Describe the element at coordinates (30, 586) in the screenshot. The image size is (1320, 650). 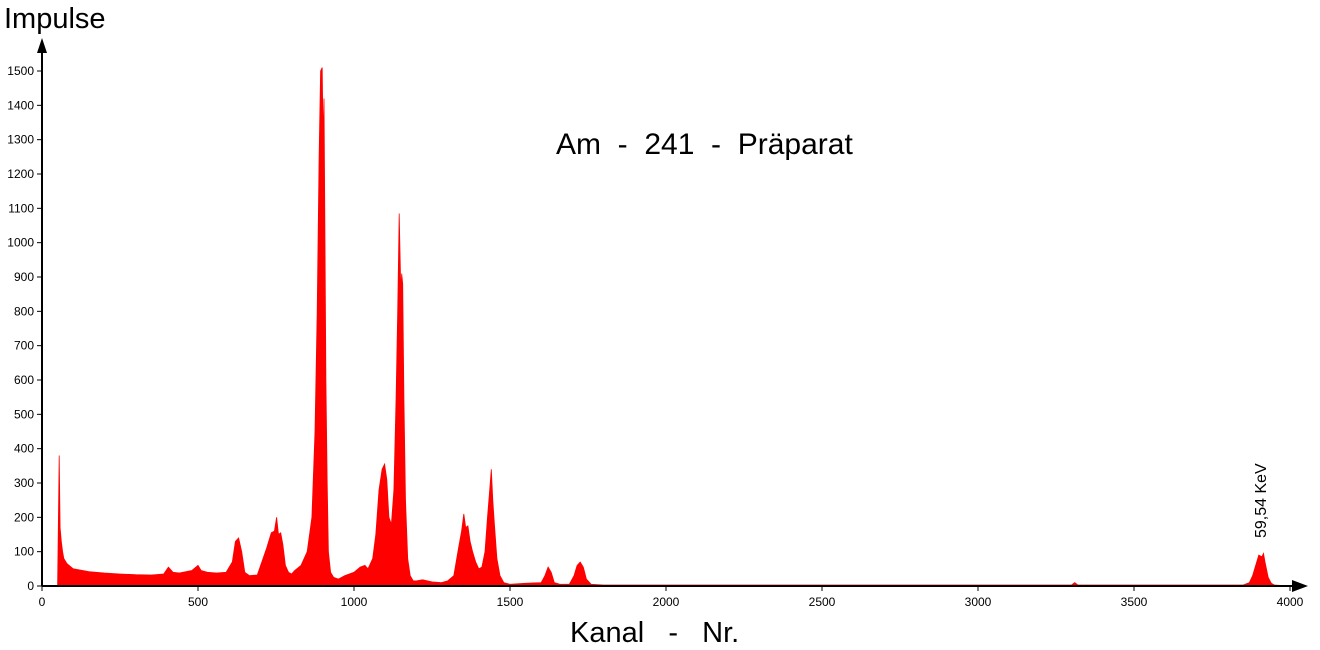
I see `y-tick-label: 0` at that location.